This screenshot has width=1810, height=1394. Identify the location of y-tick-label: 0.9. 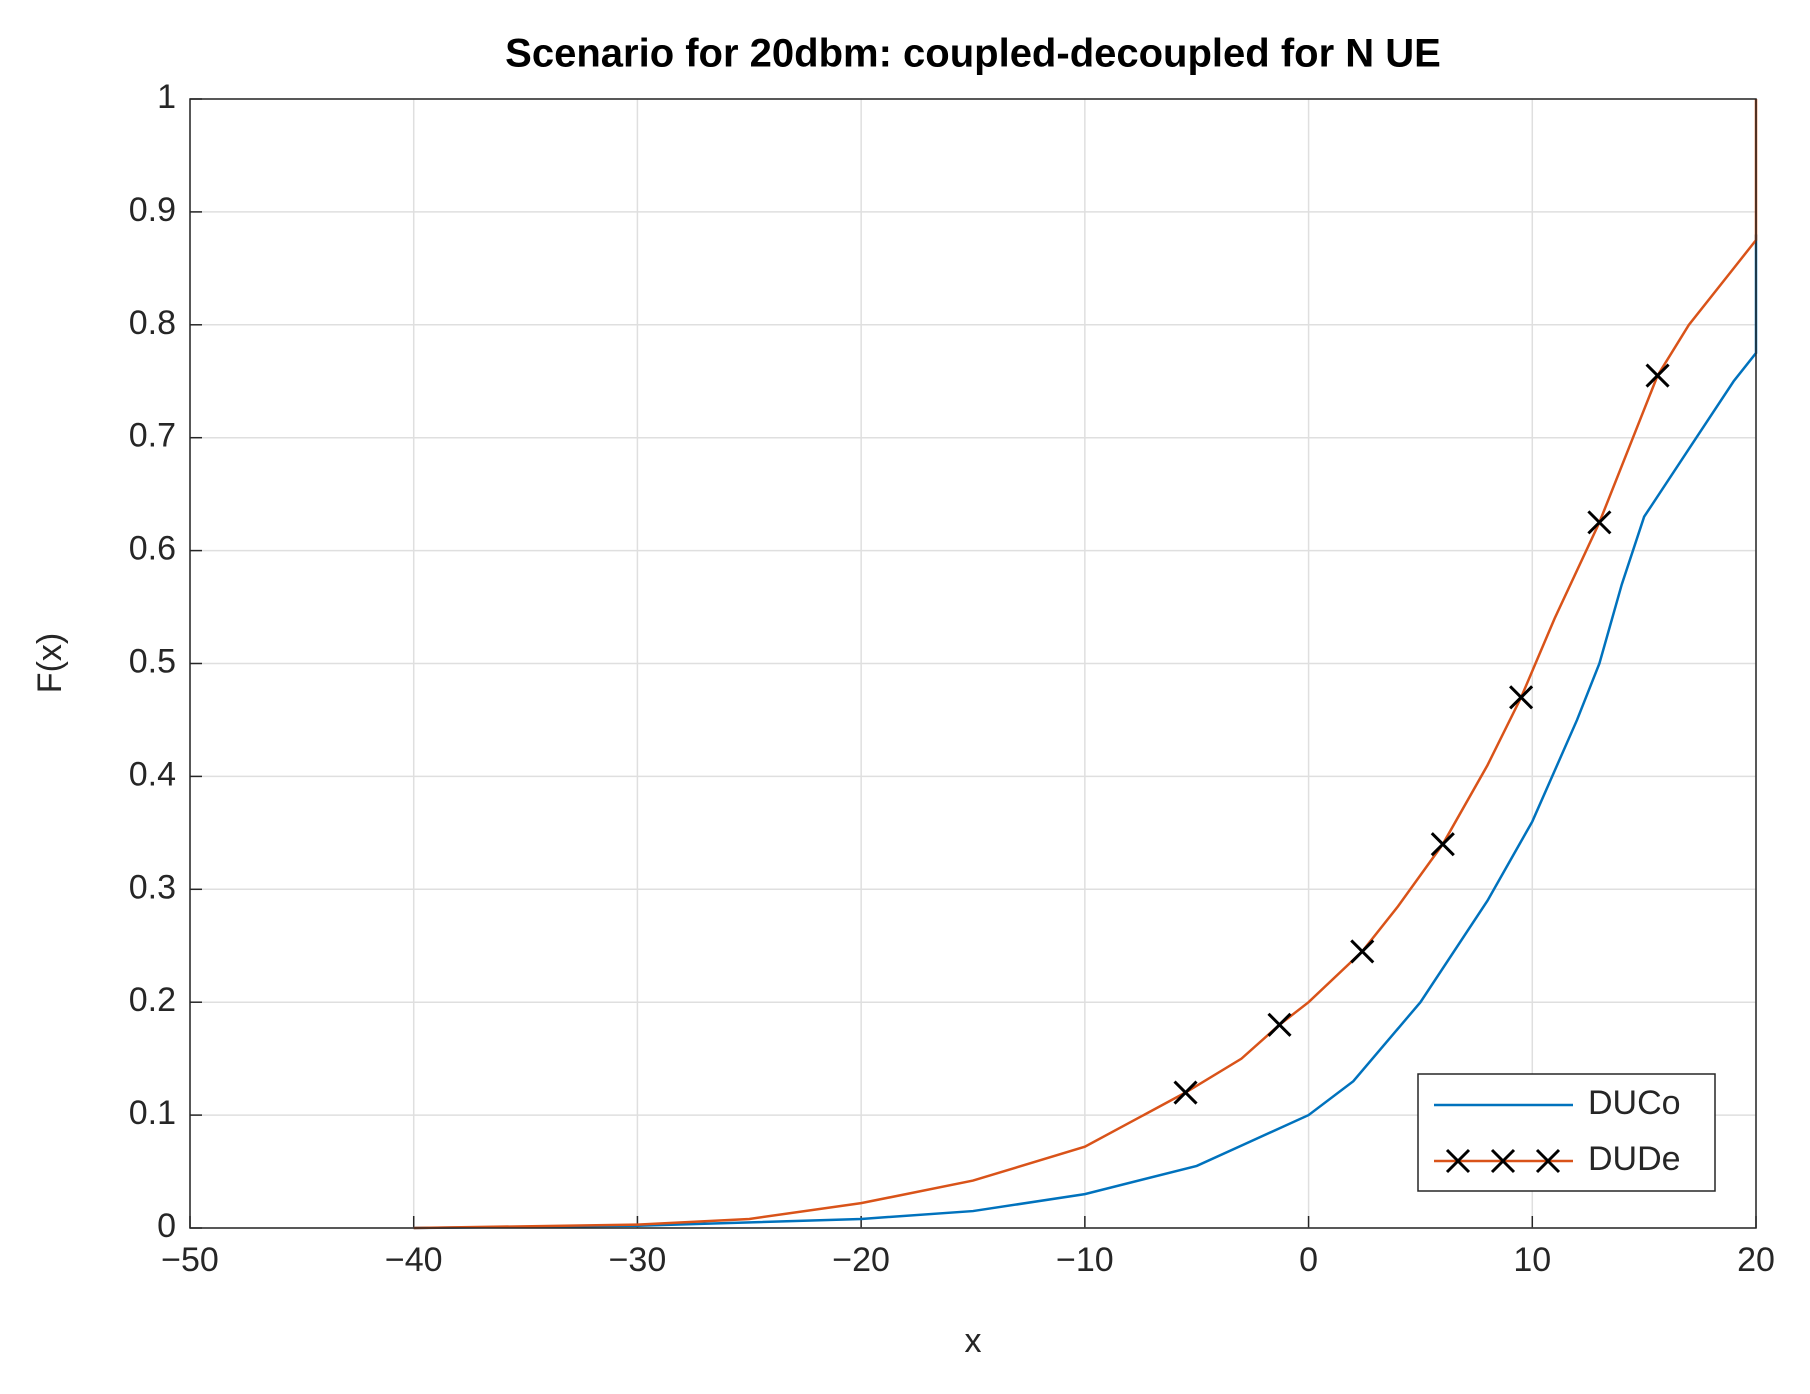
(152, 210).